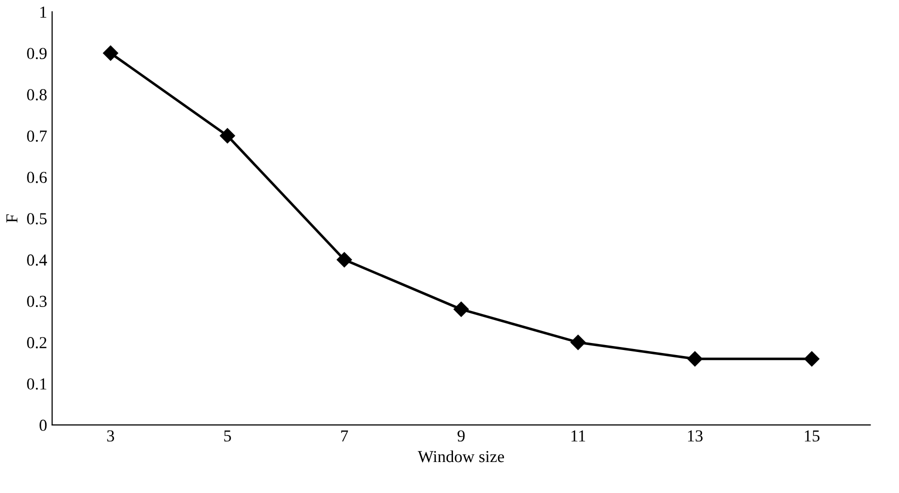 This screenshot has width=899, height=493. Describe the element at coordinates (812, 436) in the screenshot. I see `x-tick-label: 15` at that location.